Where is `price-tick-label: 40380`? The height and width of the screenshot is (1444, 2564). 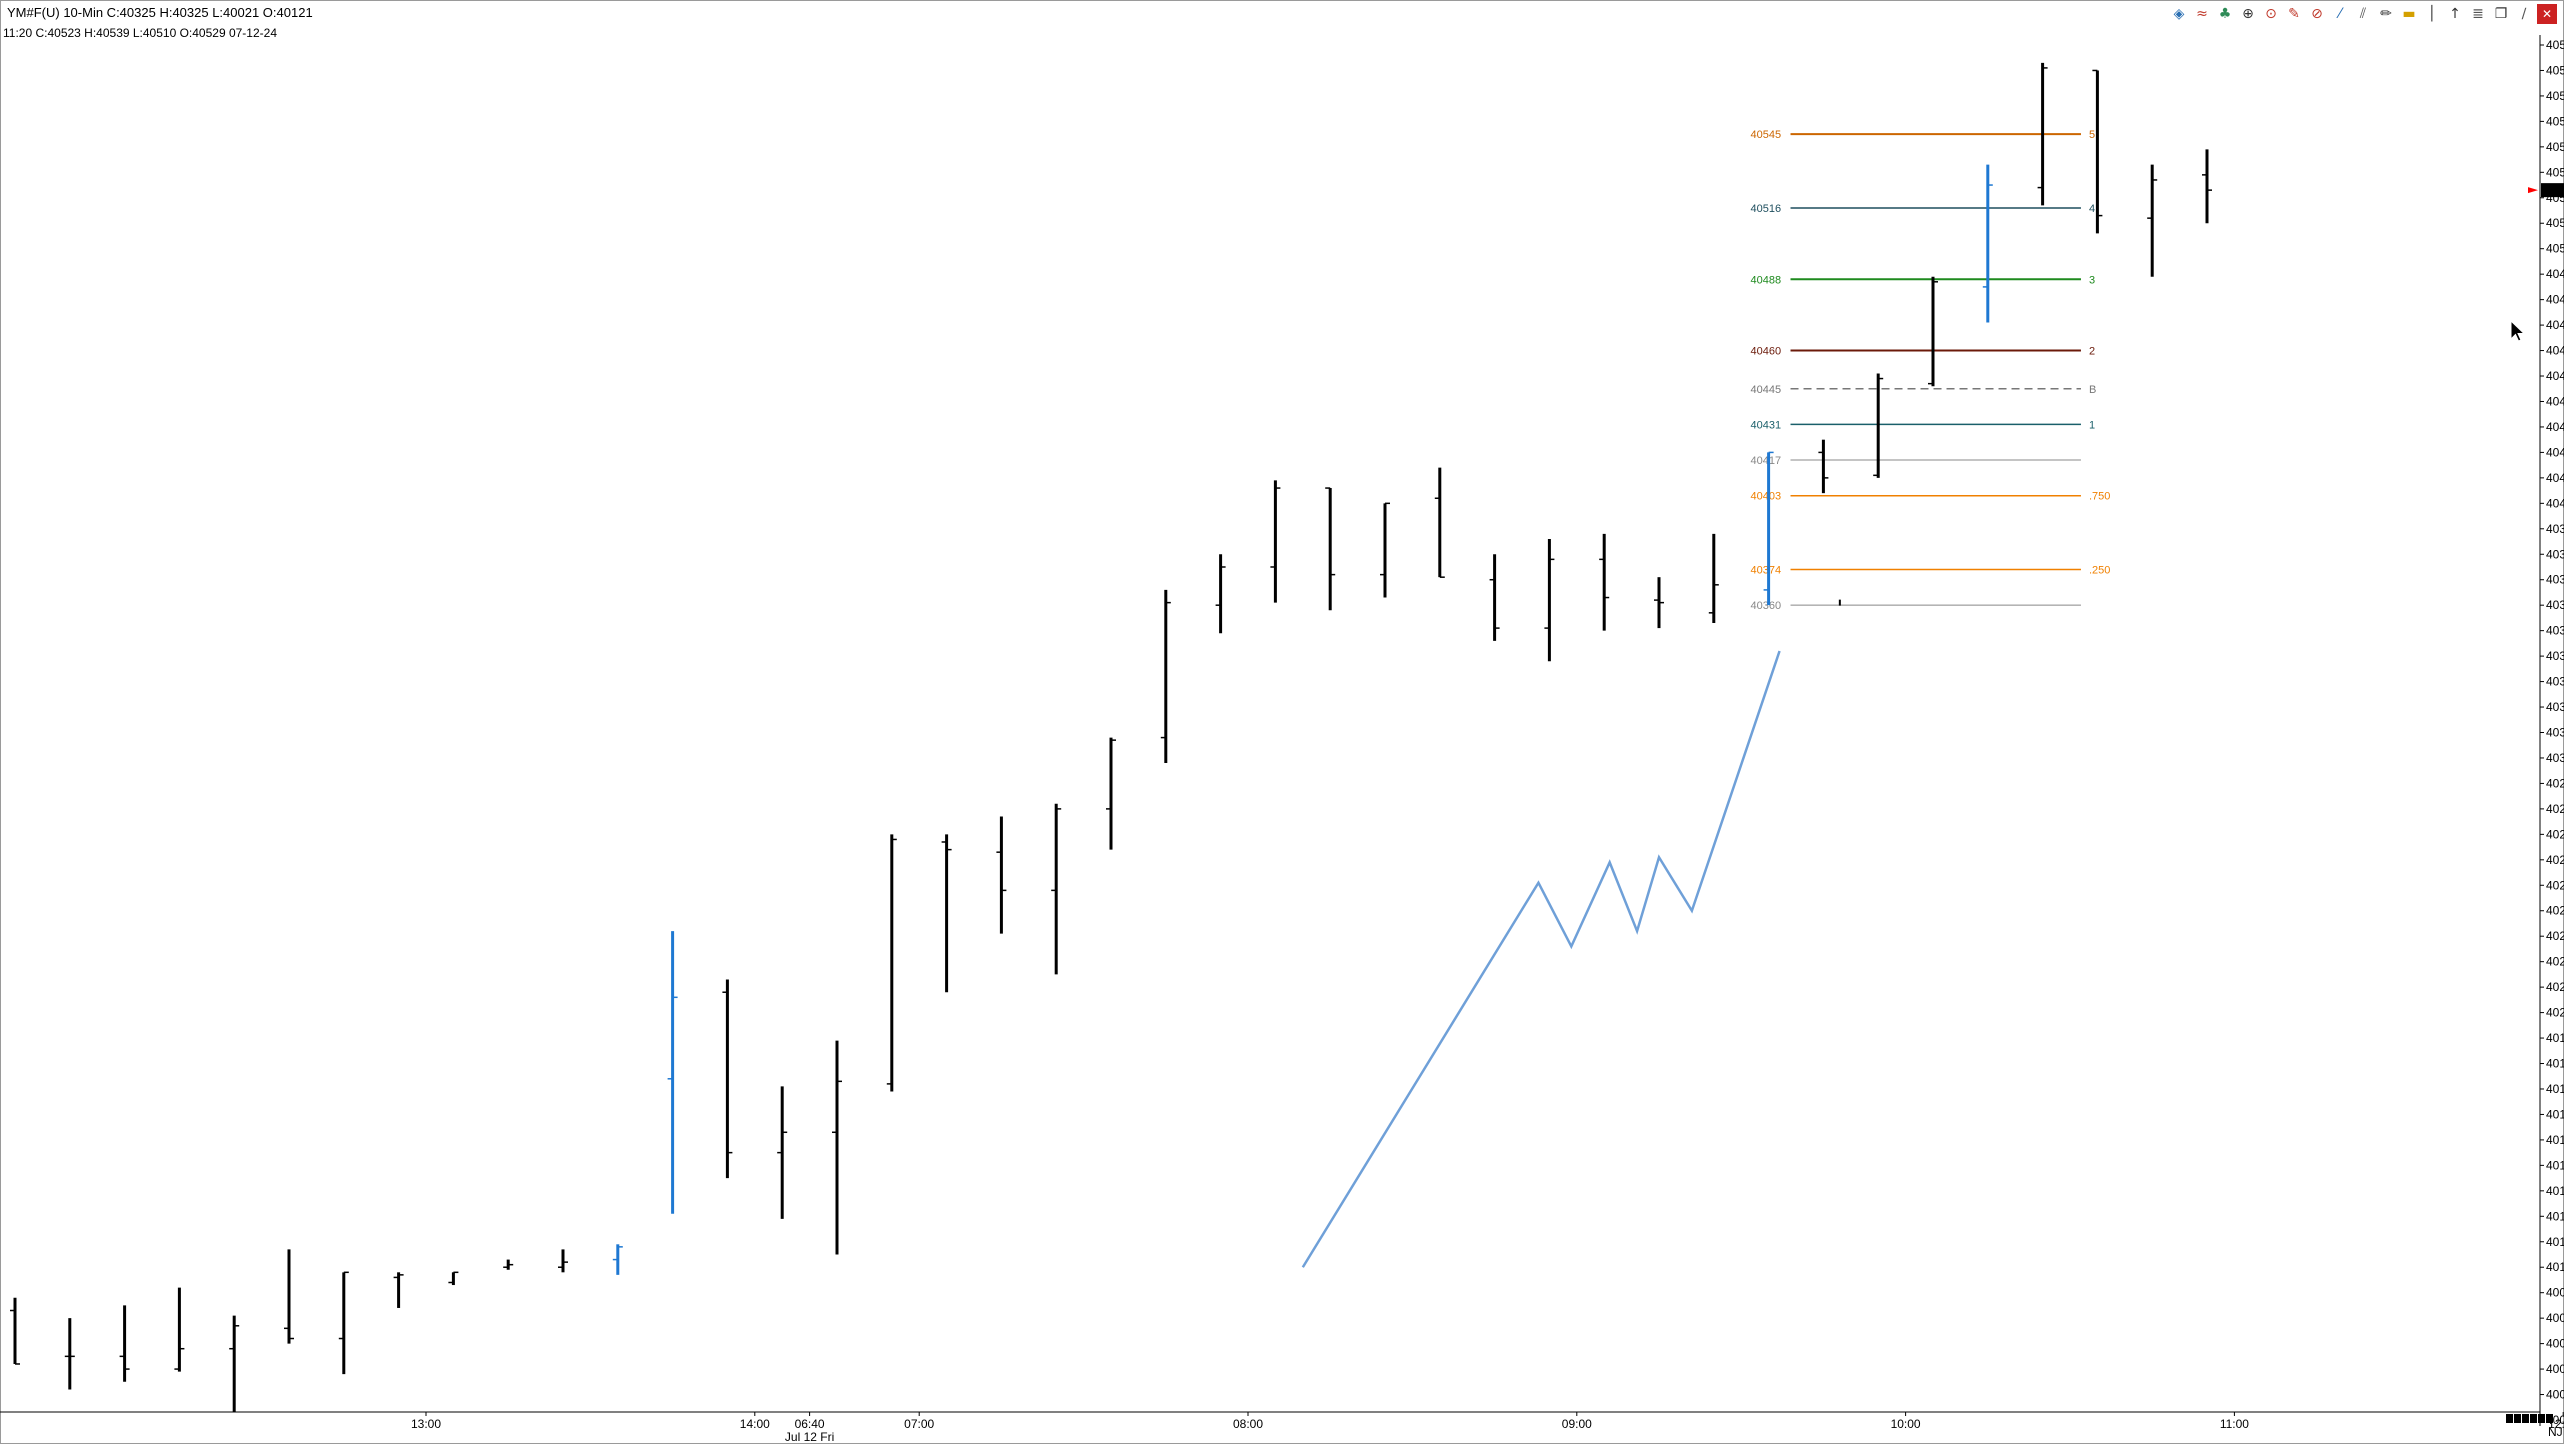
price-tick-label: 40380 is located at coordinates (2555, 554).